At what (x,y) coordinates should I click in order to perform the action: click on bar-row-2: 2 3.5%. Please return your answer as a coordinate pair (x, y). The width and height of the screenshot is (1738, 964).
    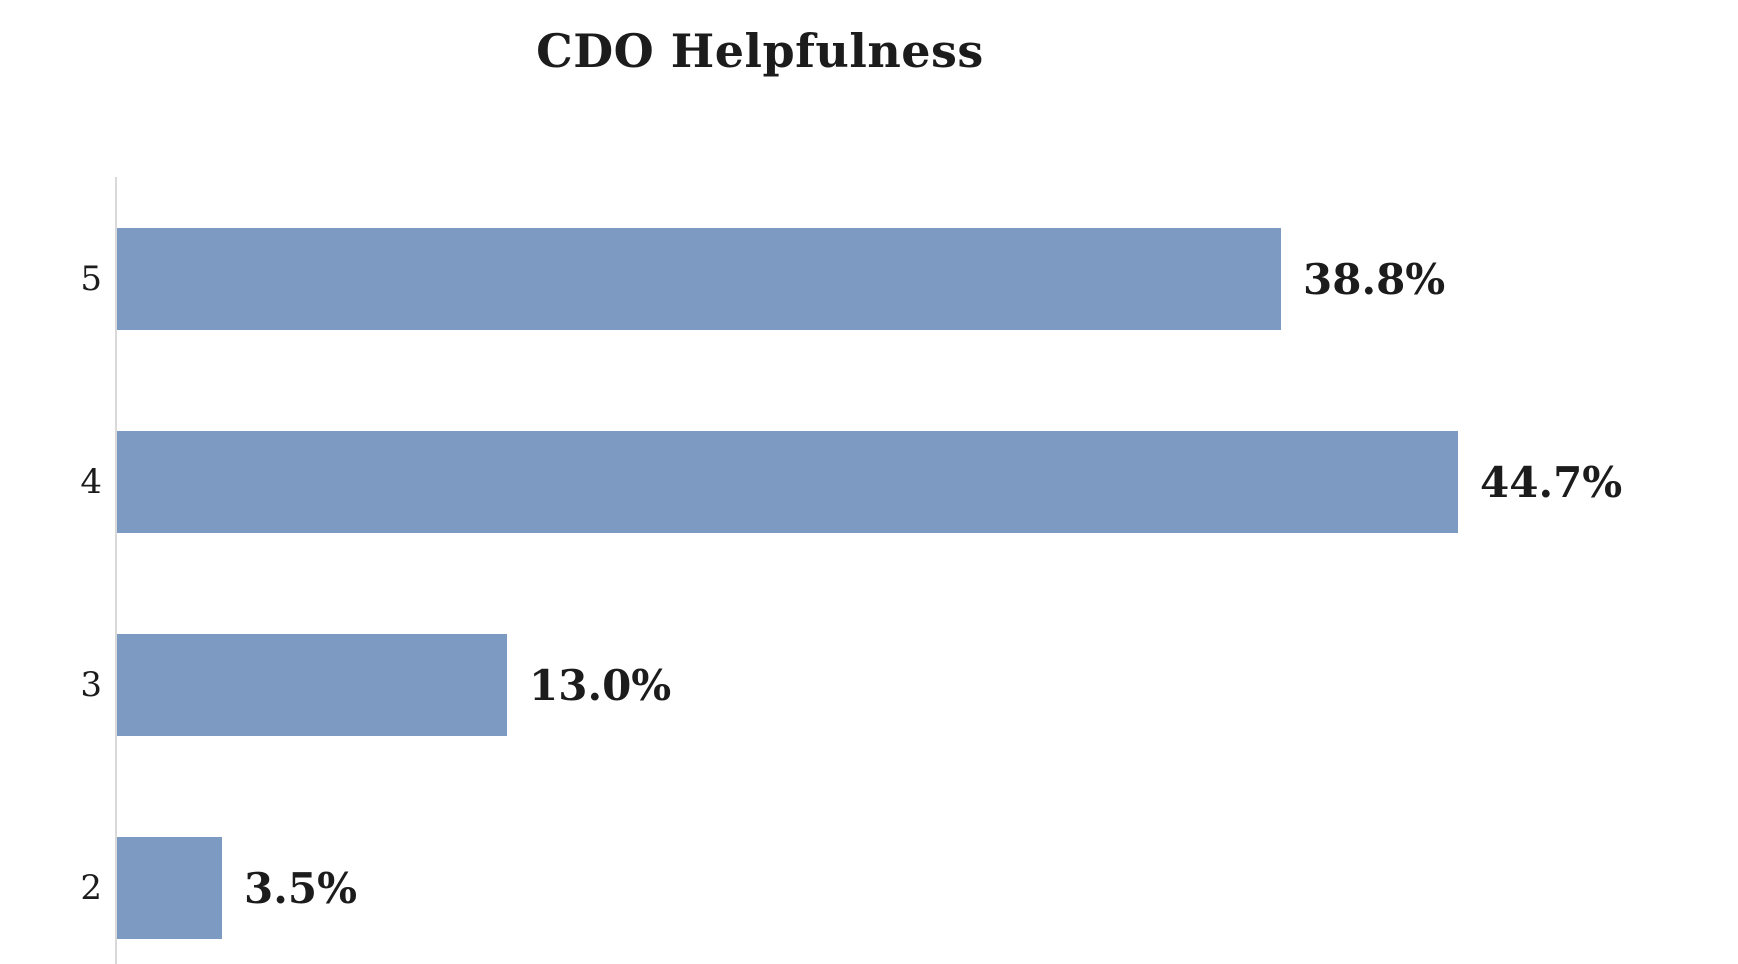
    Looking at the image, I should click on (869, 888).